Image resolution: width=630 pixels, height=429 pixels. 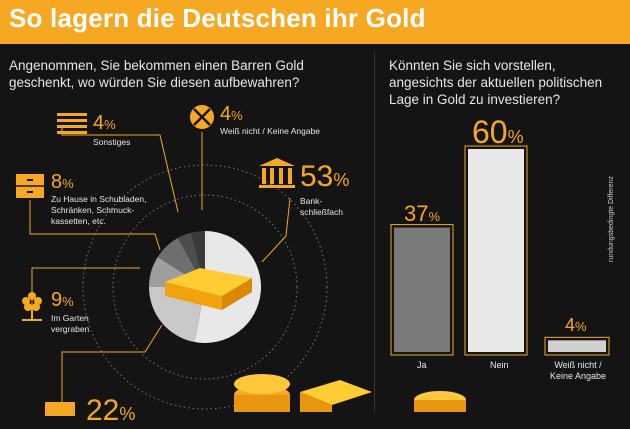 I want to click on bar-category-weissnicht: Weiß nicht / Keine Angabe, so click(x=578, y=370).